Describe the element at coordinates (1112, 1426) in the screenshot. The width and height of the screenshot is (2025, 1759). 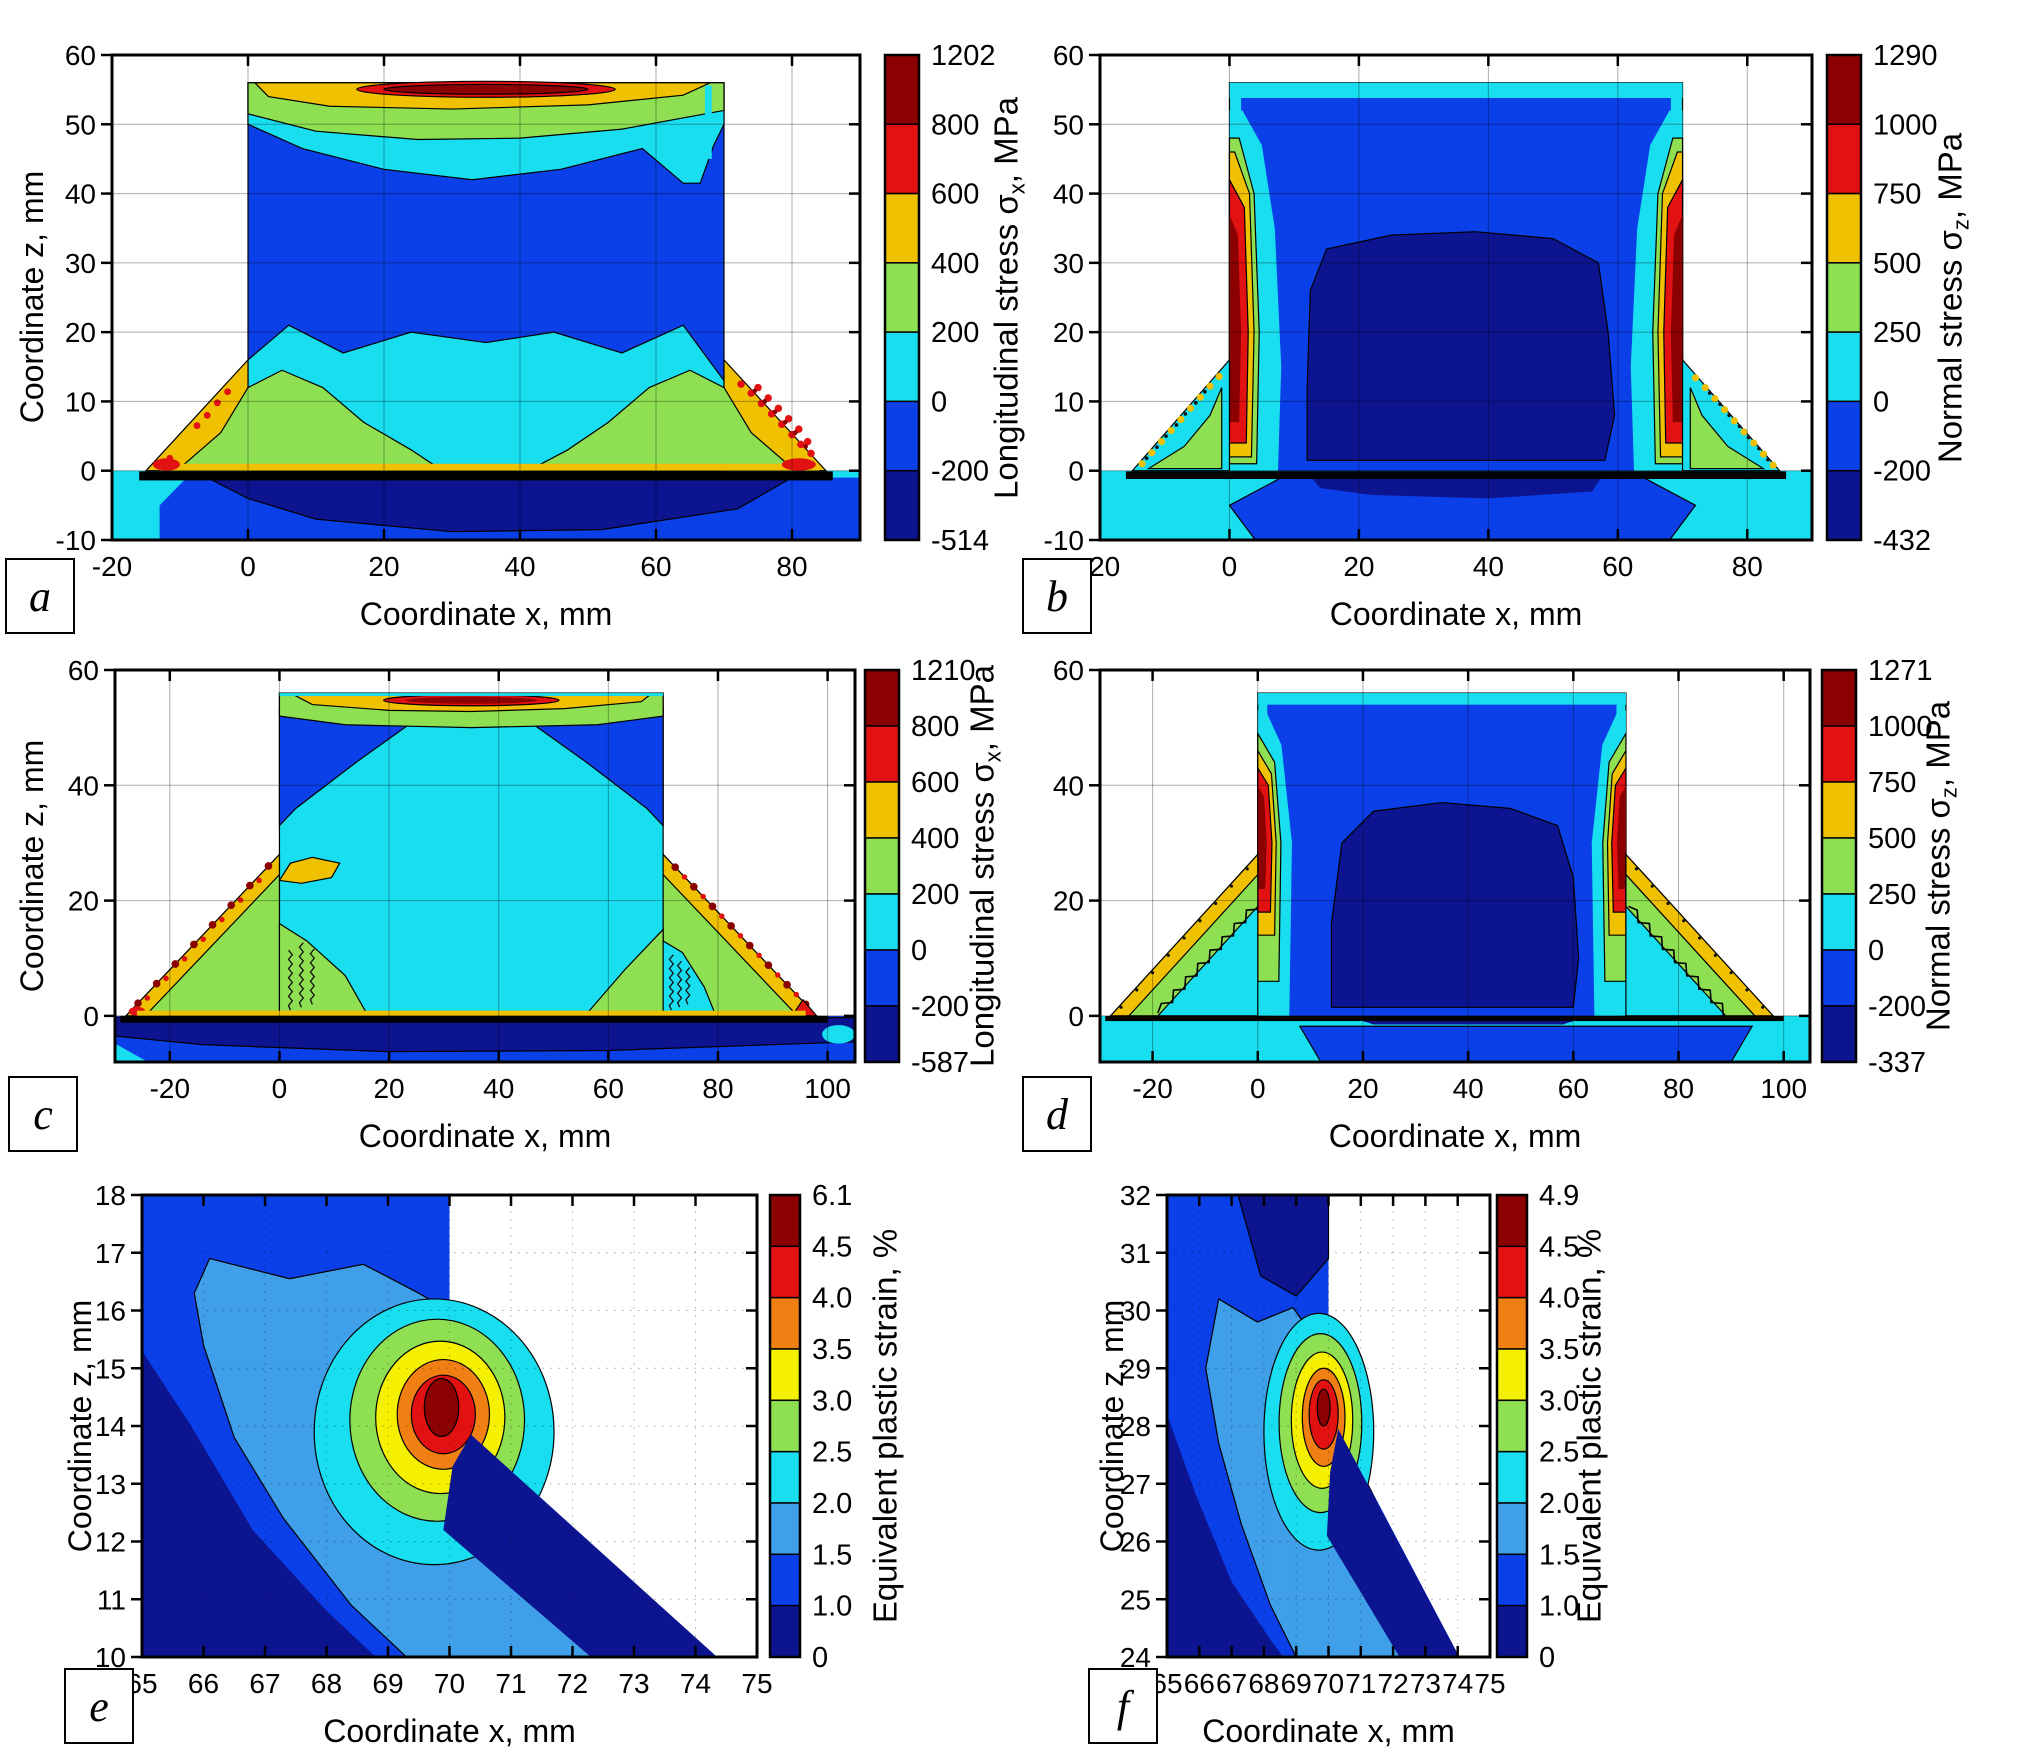
I see `y-axis-title-f: Coordinate z, mm` at that location.